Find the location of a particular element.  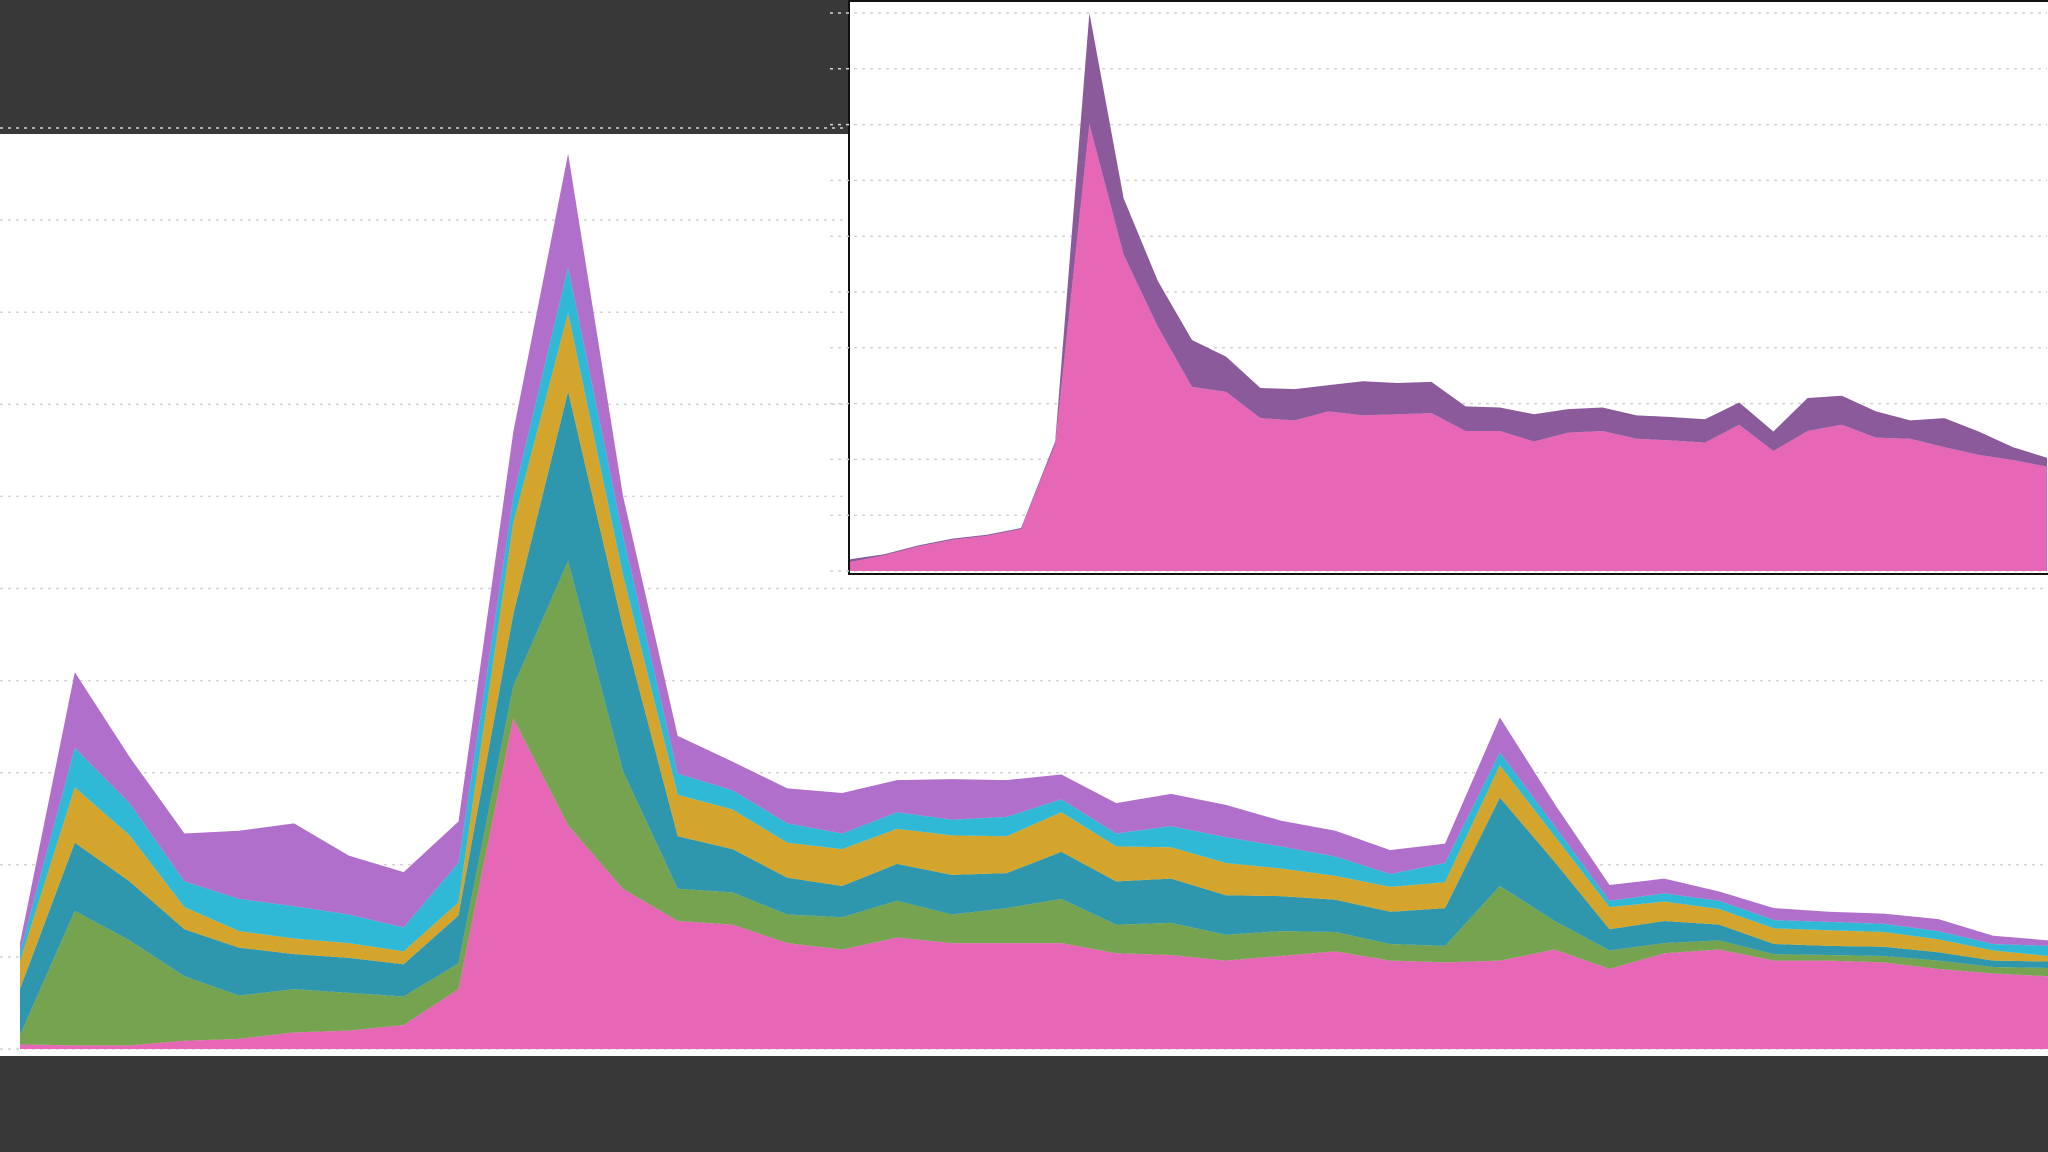

top-bar is located at coordinates (424, 67).